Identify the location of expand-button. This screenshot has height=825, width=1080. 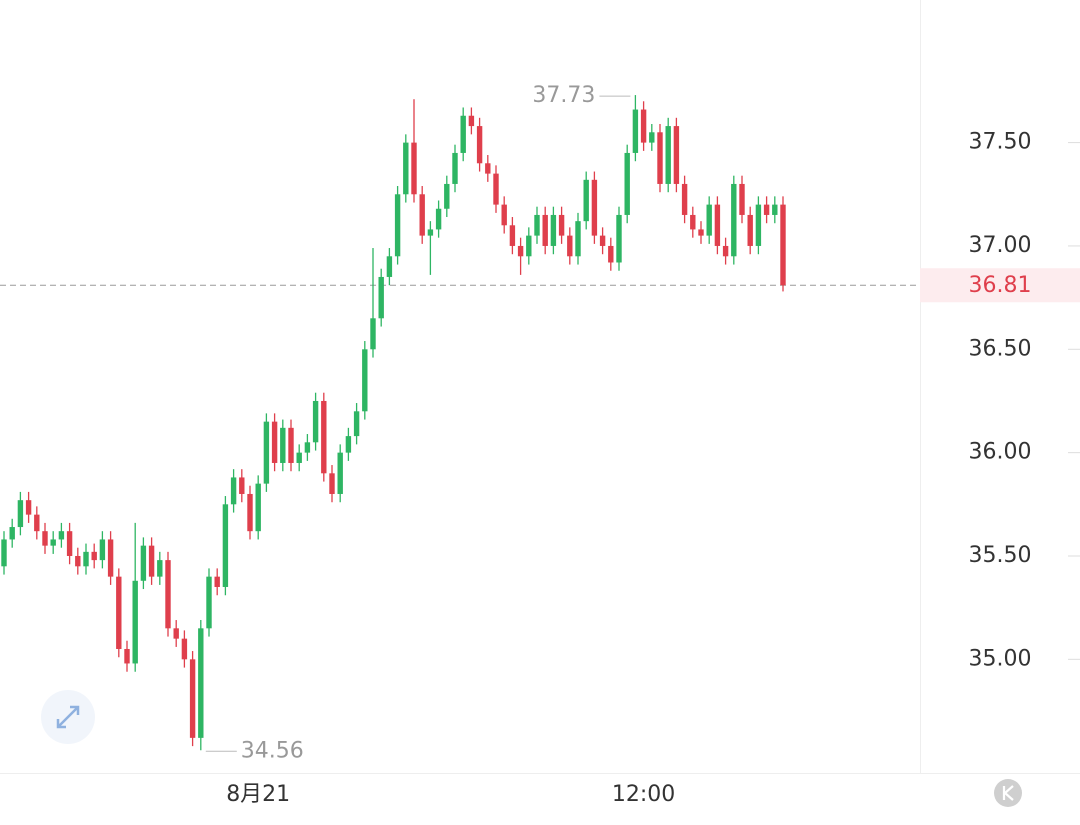
(68, 717).